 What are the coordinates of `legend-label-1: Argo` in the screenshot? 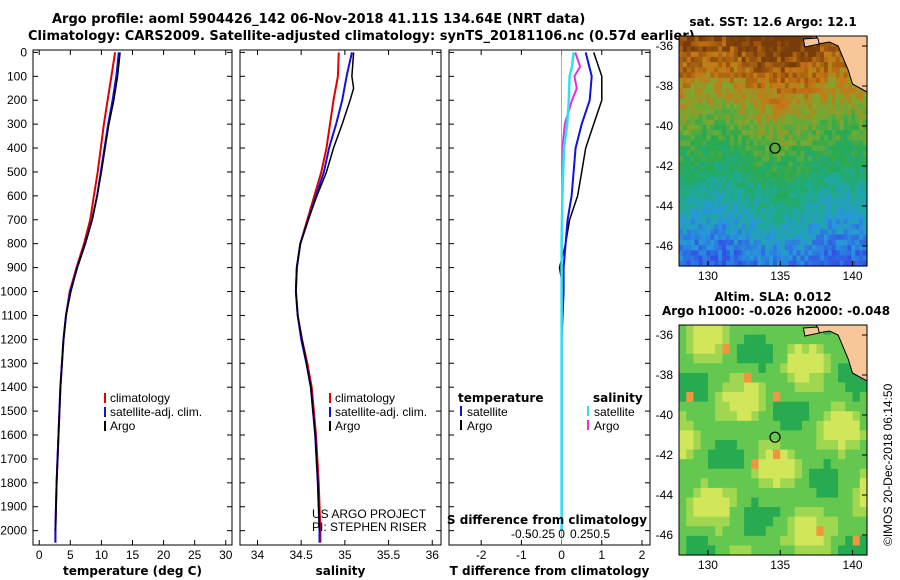 It's located at (348, 426).